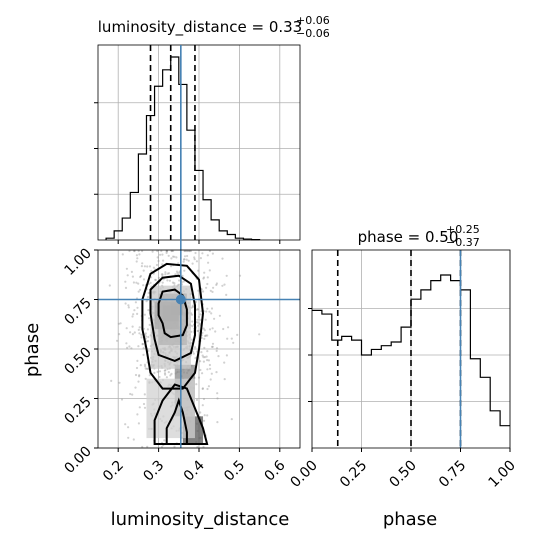  I want to click on joint-contour-line, so click(173, 326).